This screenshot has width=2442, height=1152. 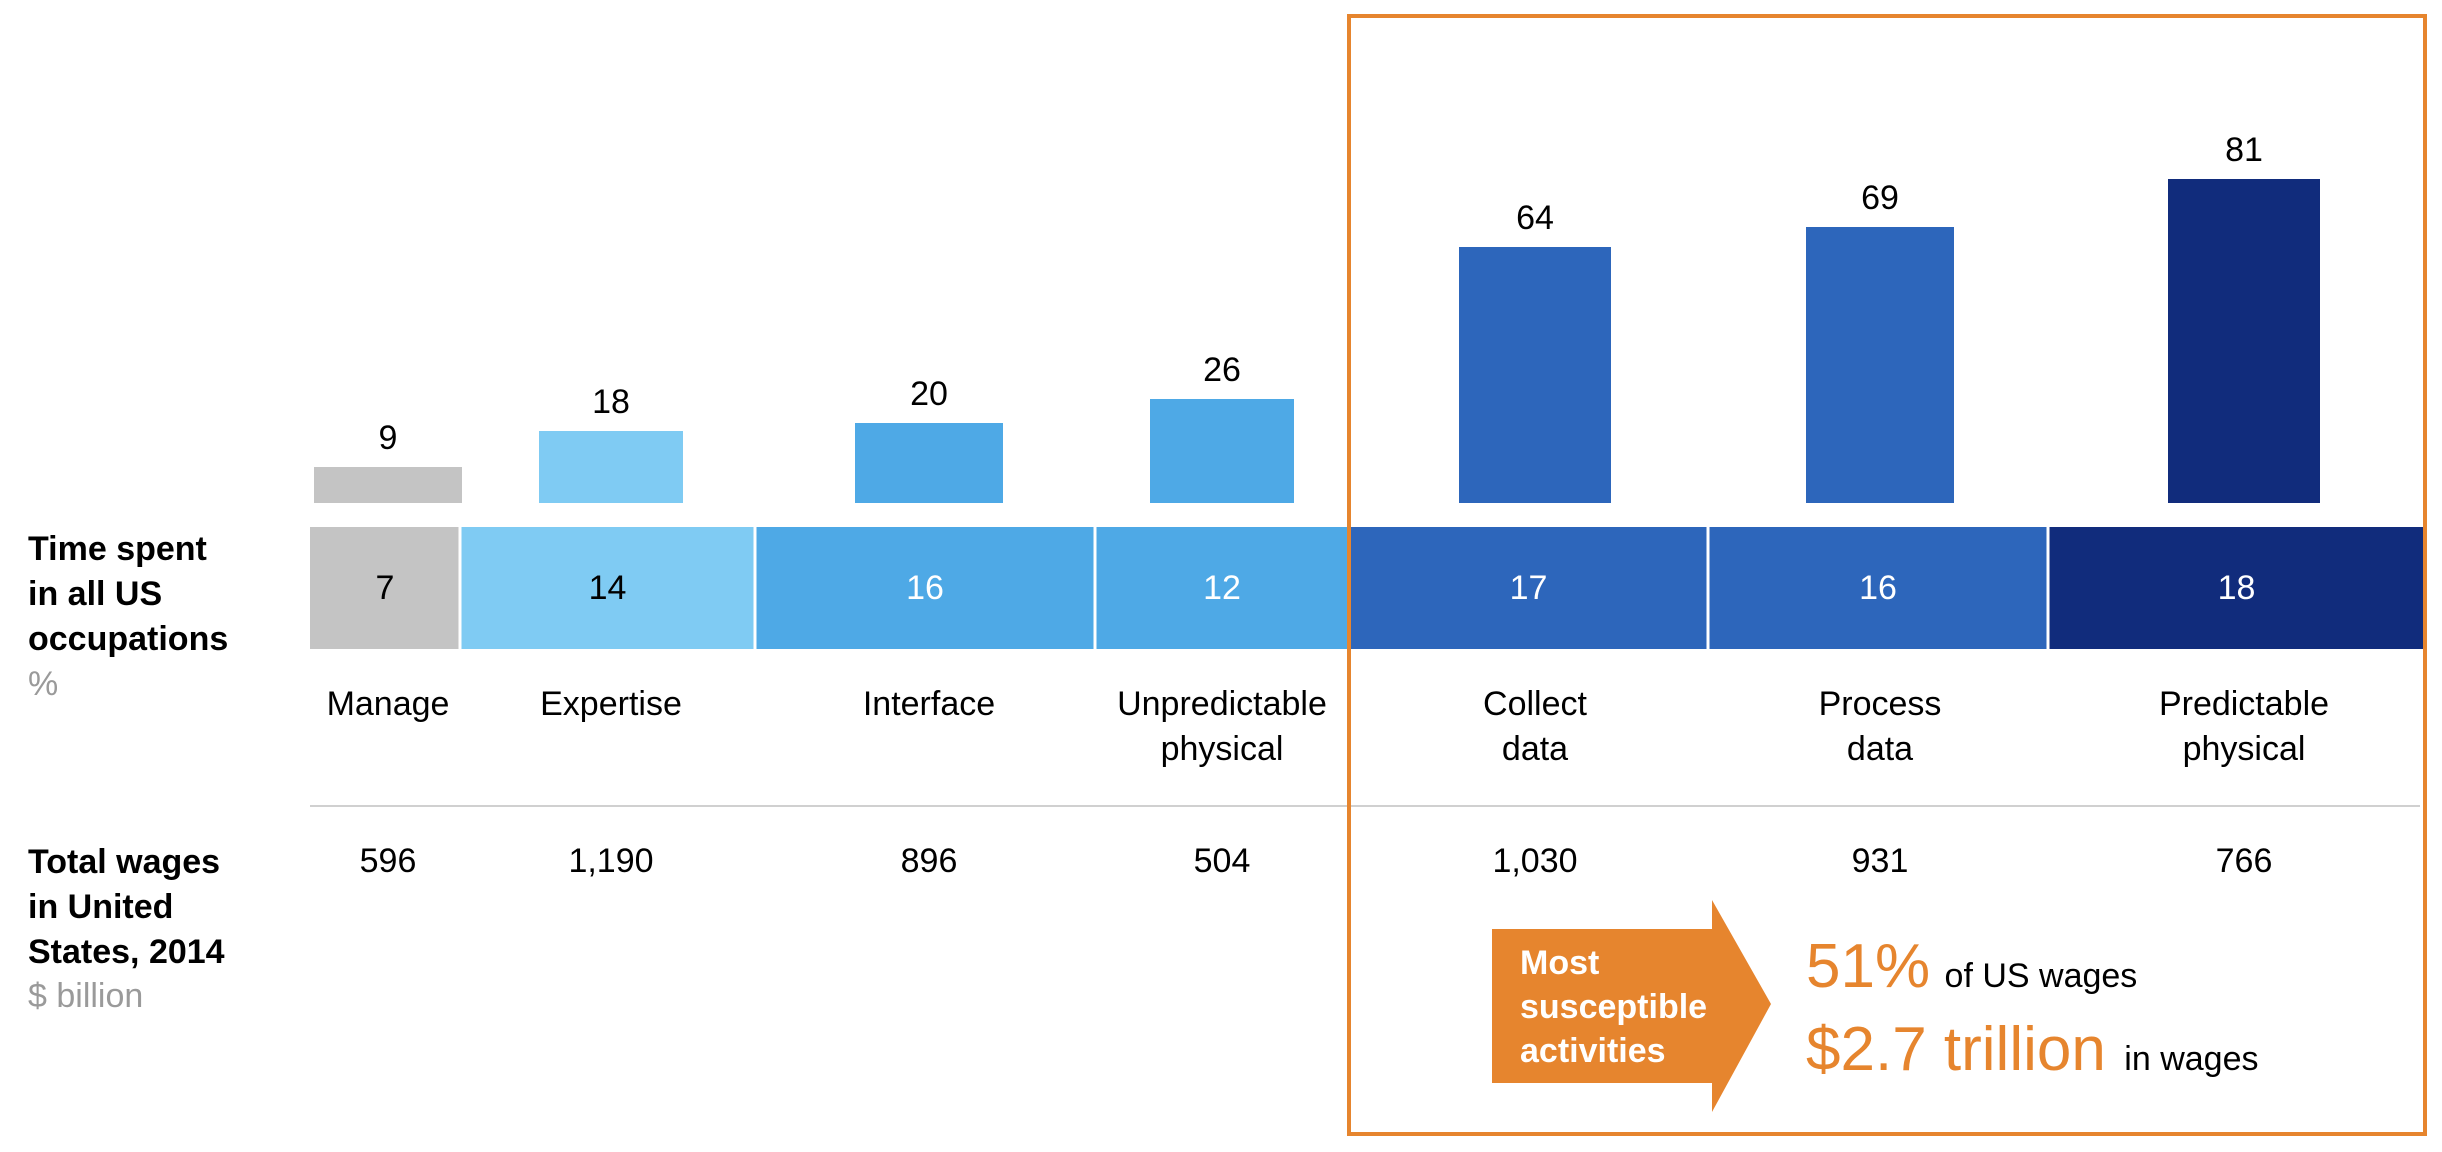 I want to click on total-wages-title-line: Total wages, so click(x=124, y=862).